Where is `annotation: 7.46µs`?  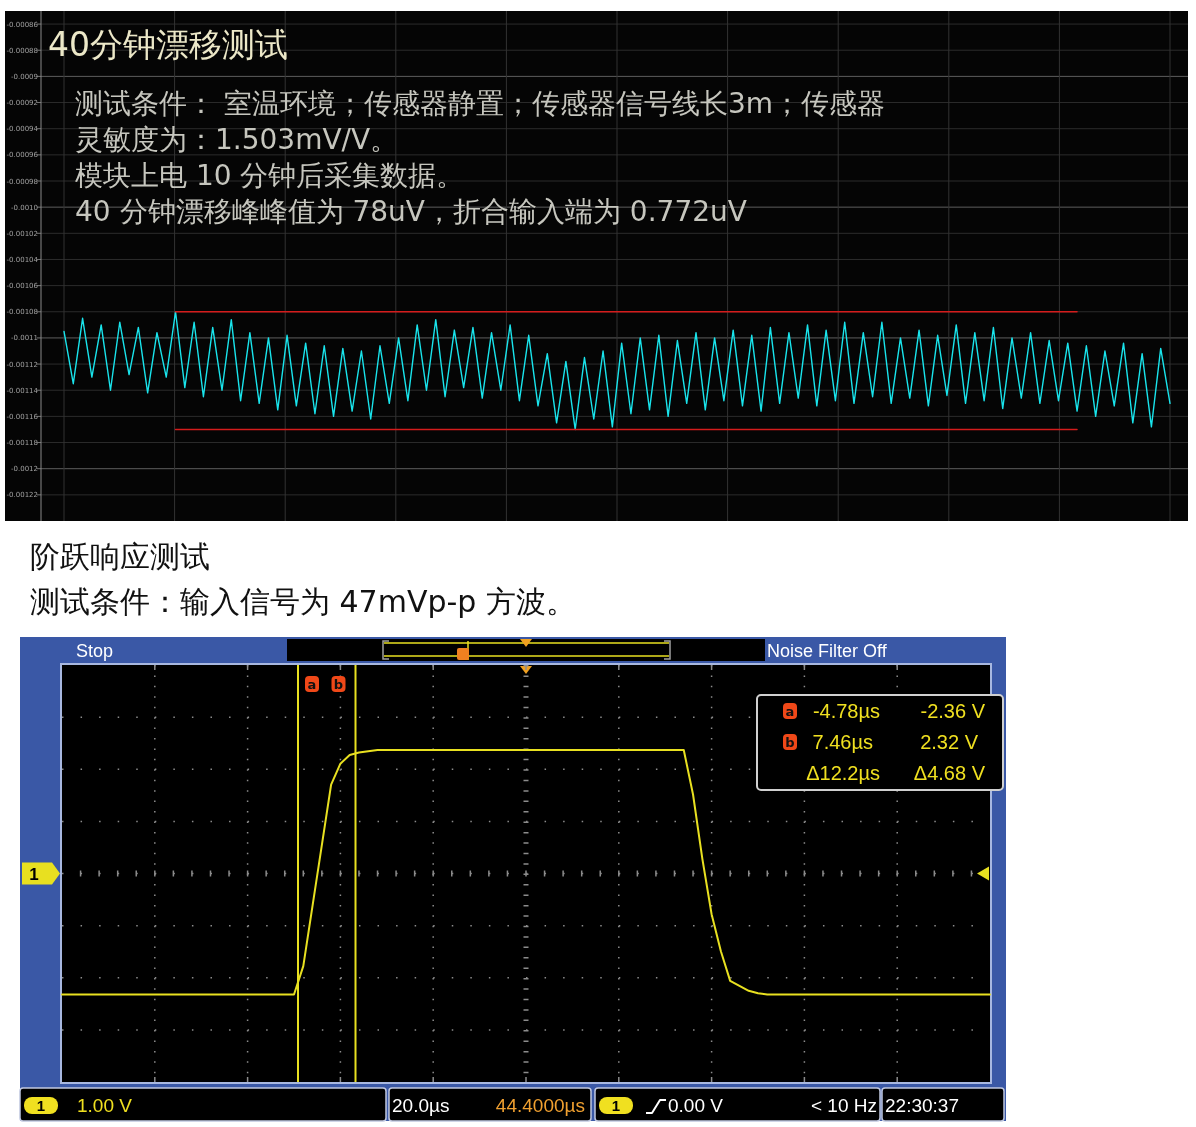
annotation: 7.46µs is located at coordinates (842, 742).